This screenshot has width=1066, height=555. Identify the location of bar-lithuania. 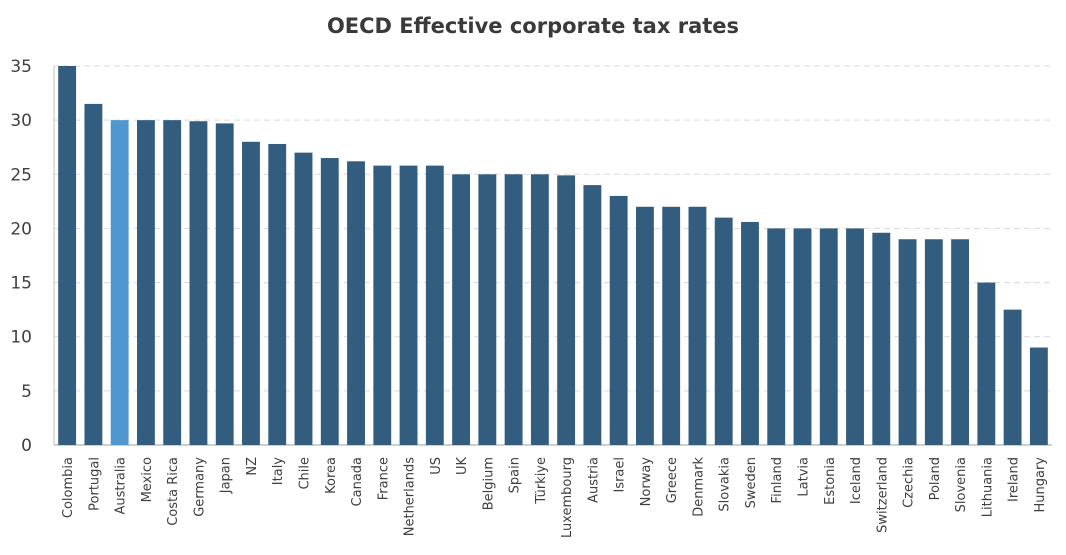
(986, 363).